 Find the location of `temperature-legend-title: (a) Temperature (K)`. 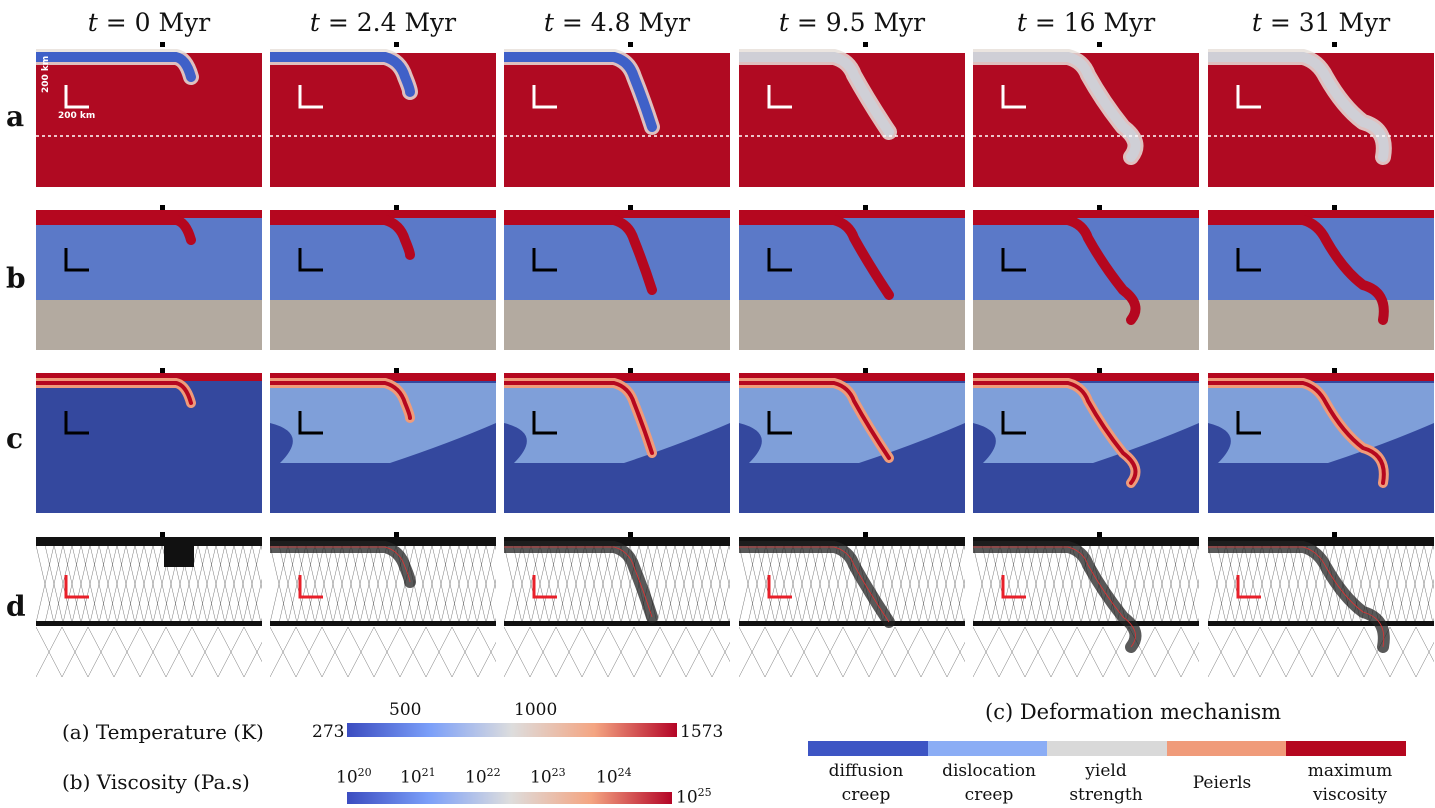

temperature-legend-title: (a) Temperature (K) is located at coordinates (163, 732).